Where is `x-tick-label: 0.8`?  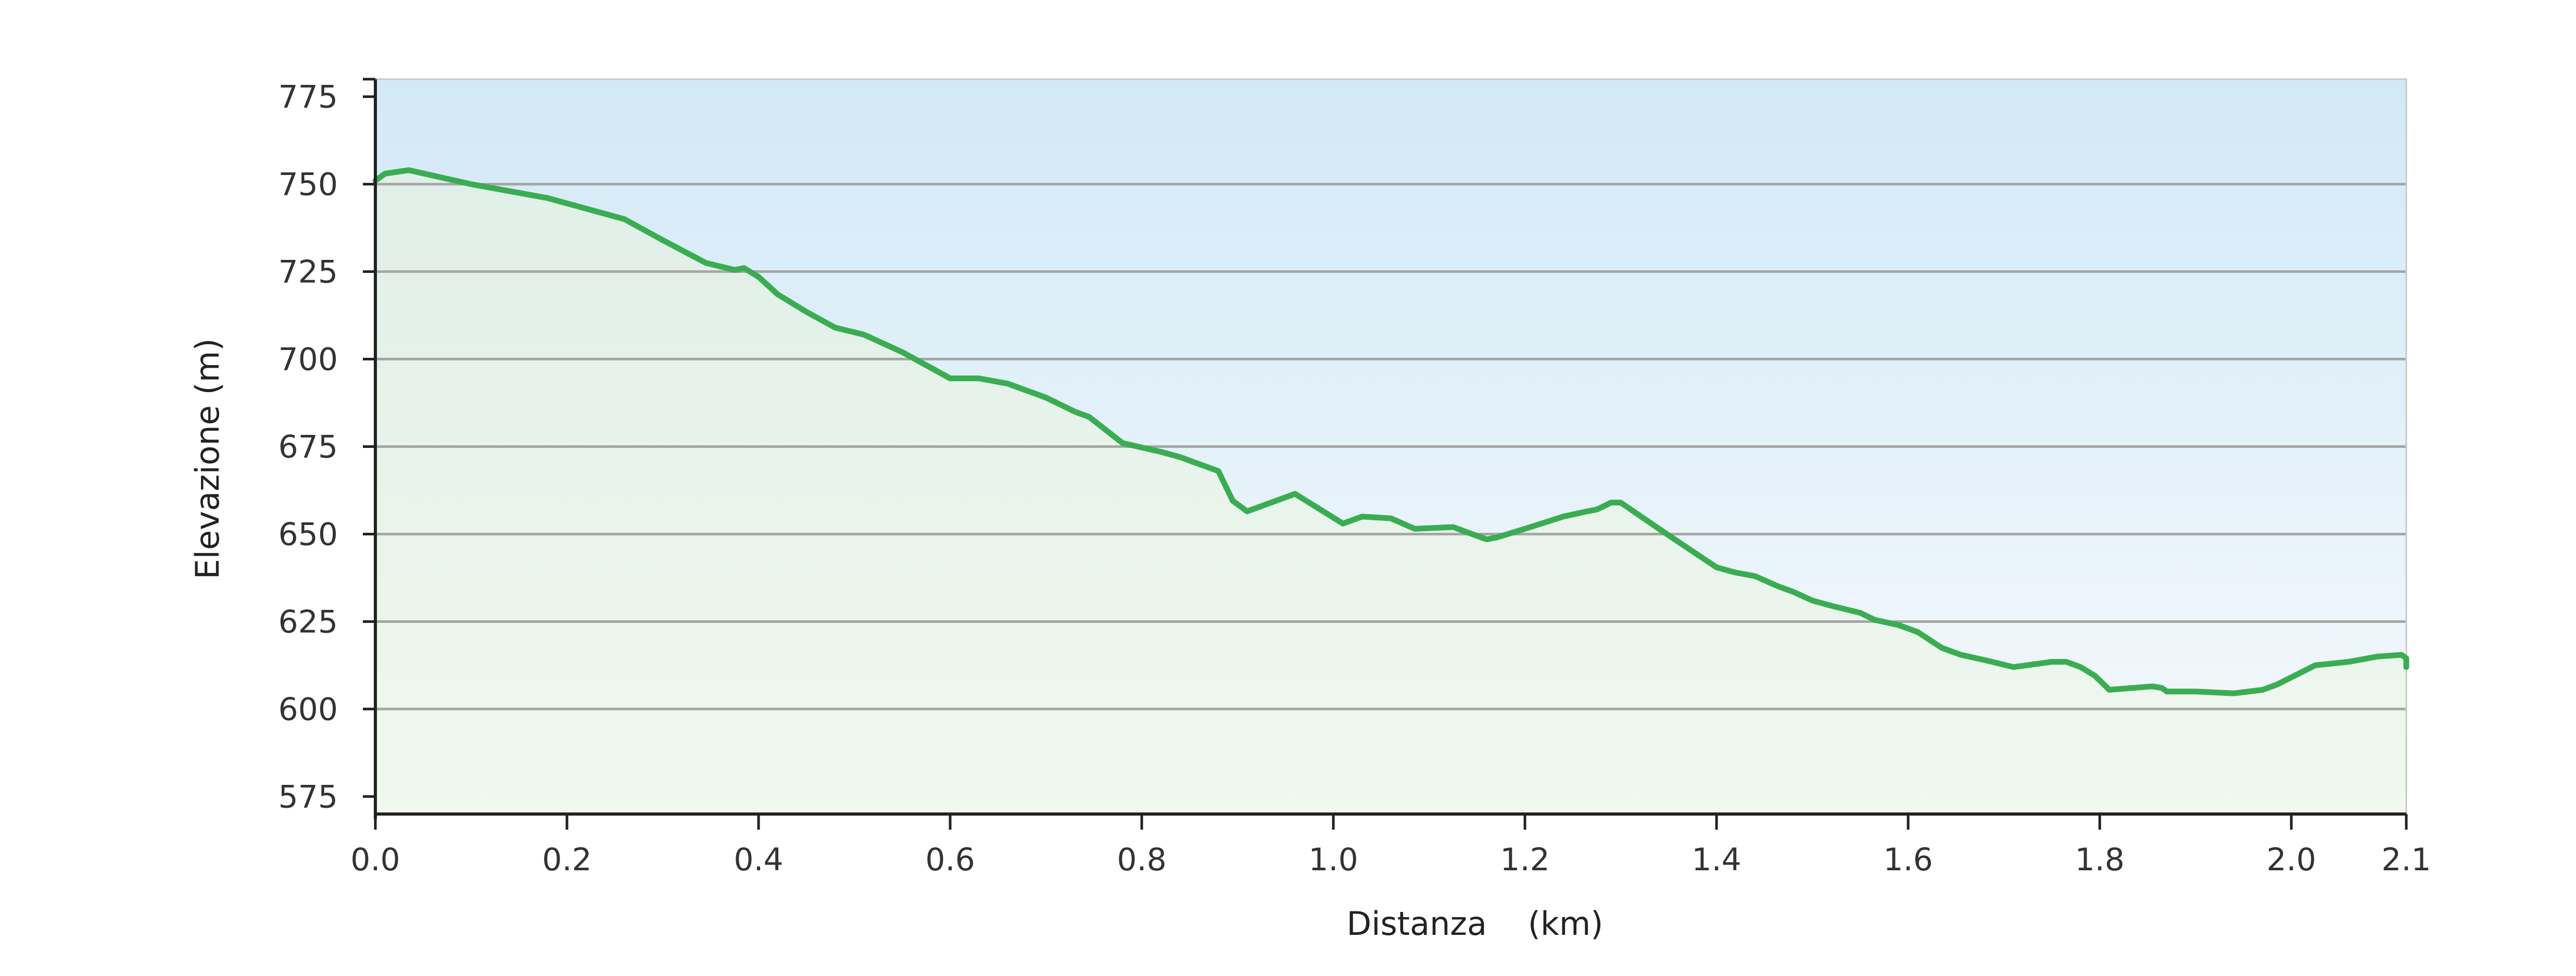 x-tick-label: 0.8 is located at coordinates (1141, 860).